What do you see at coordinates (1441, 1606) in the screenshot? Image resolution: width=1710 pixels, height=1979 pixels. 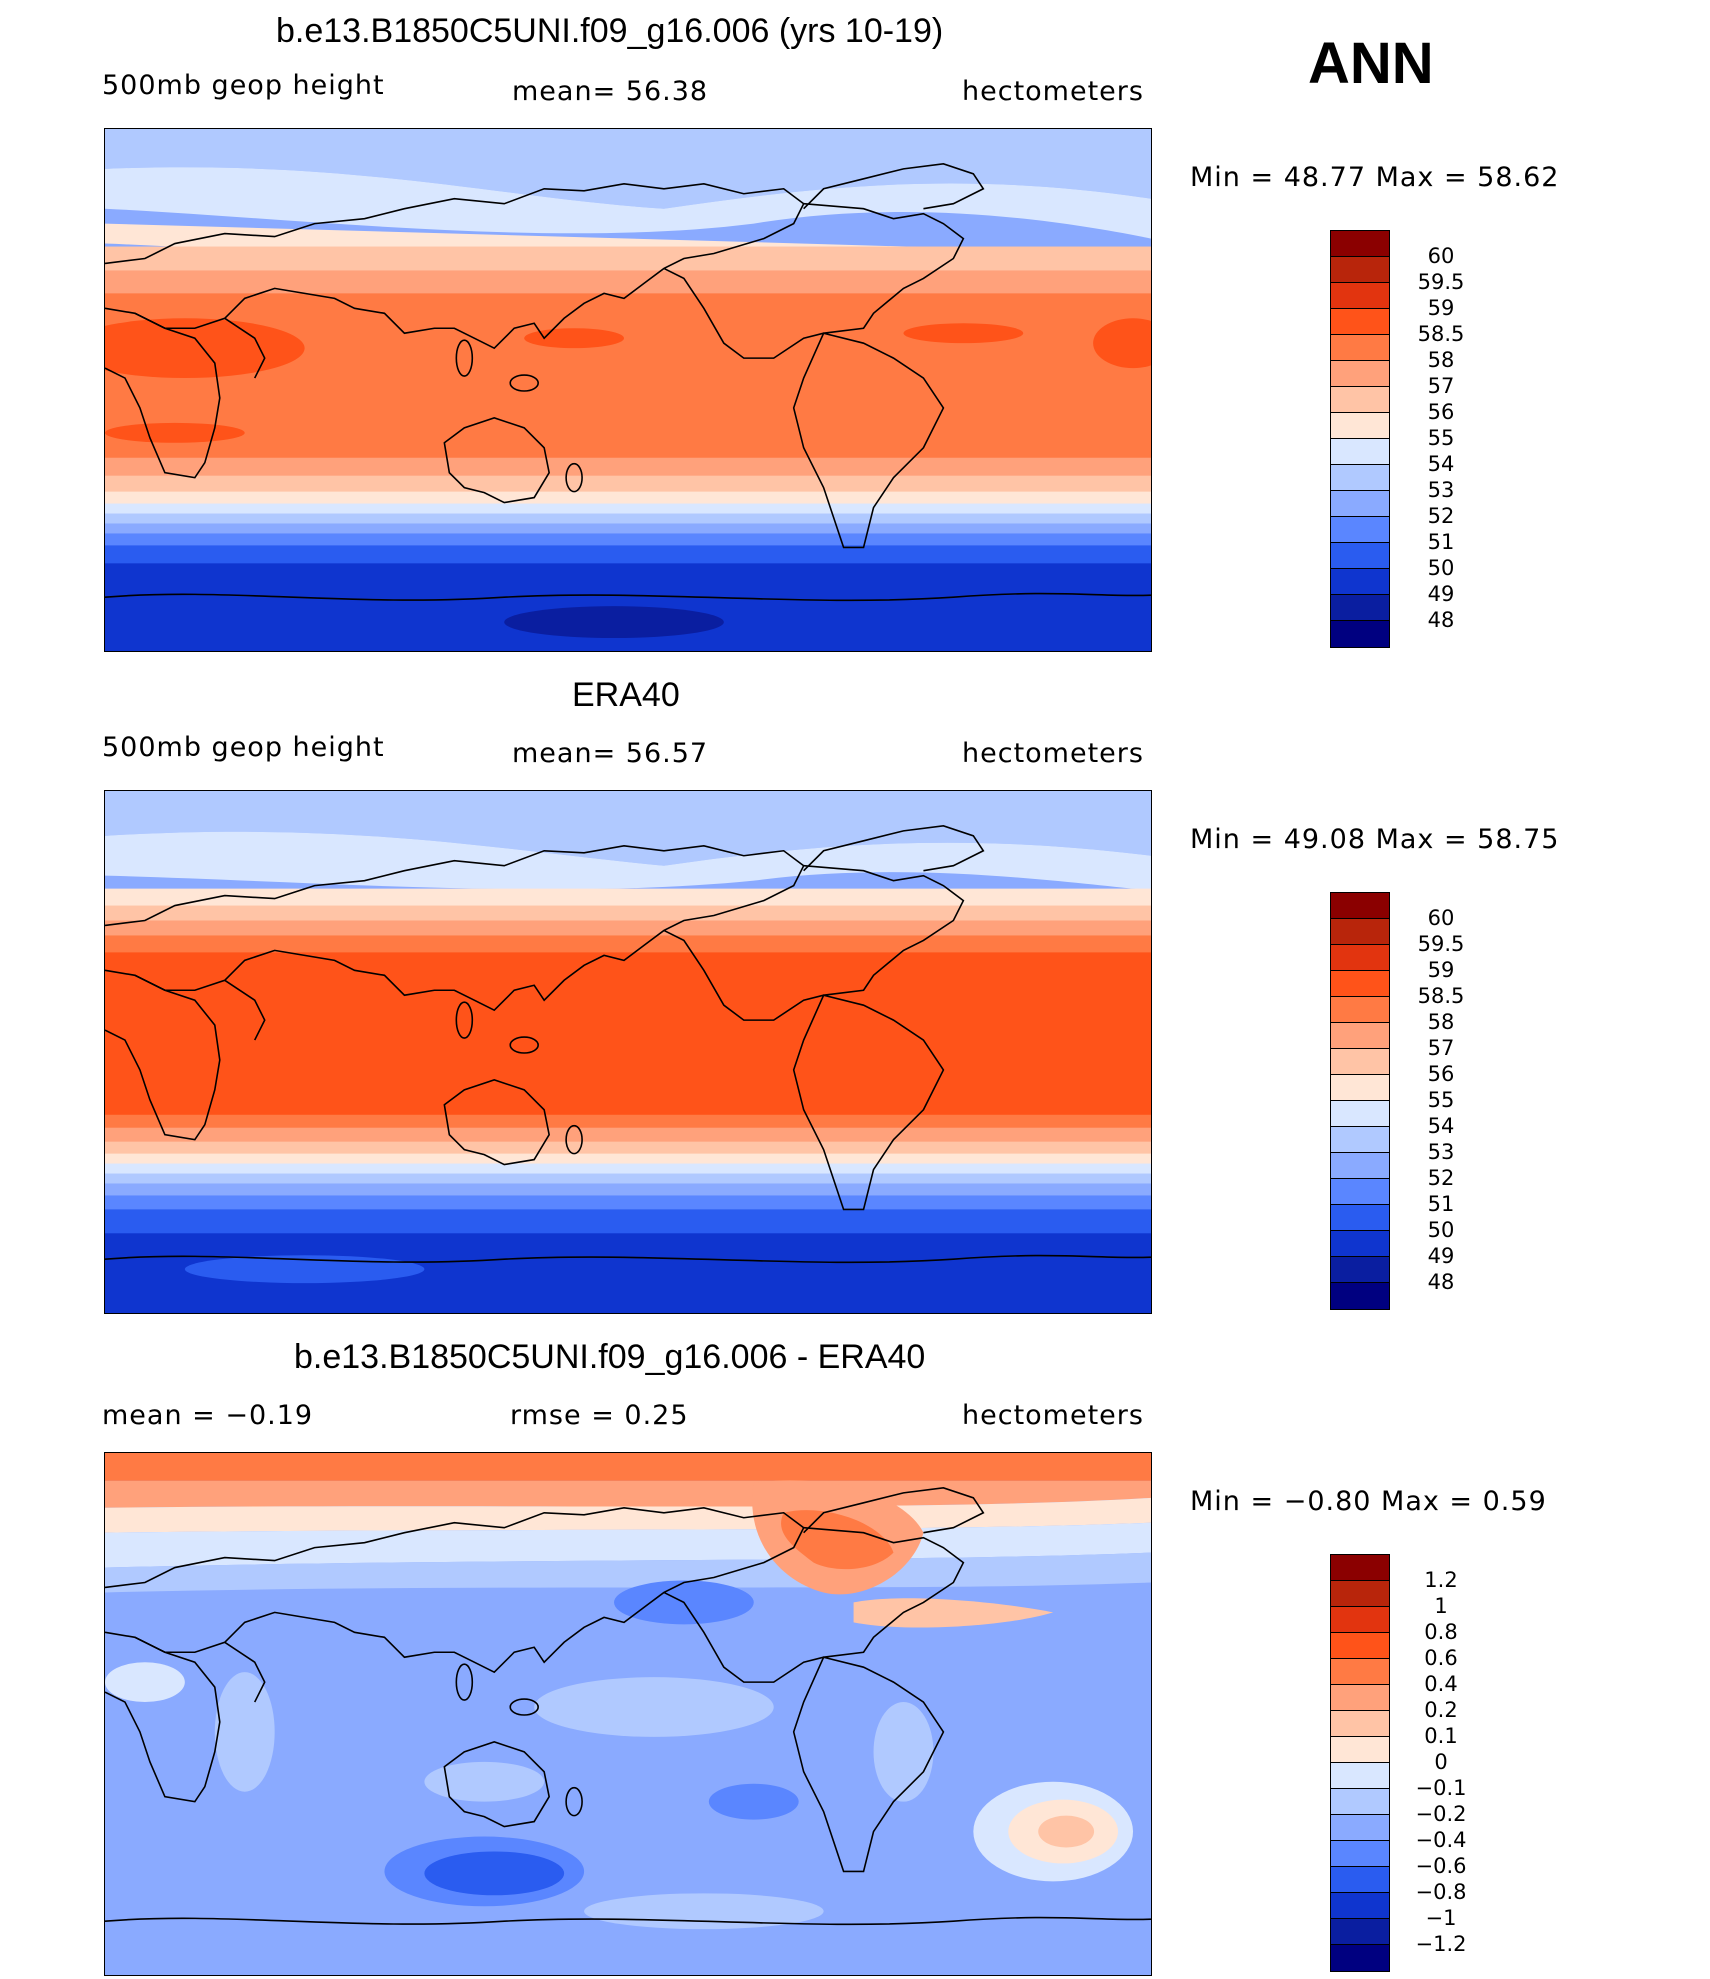 I see `colorbar-label: 1` at bounding box center [1441, 1606].